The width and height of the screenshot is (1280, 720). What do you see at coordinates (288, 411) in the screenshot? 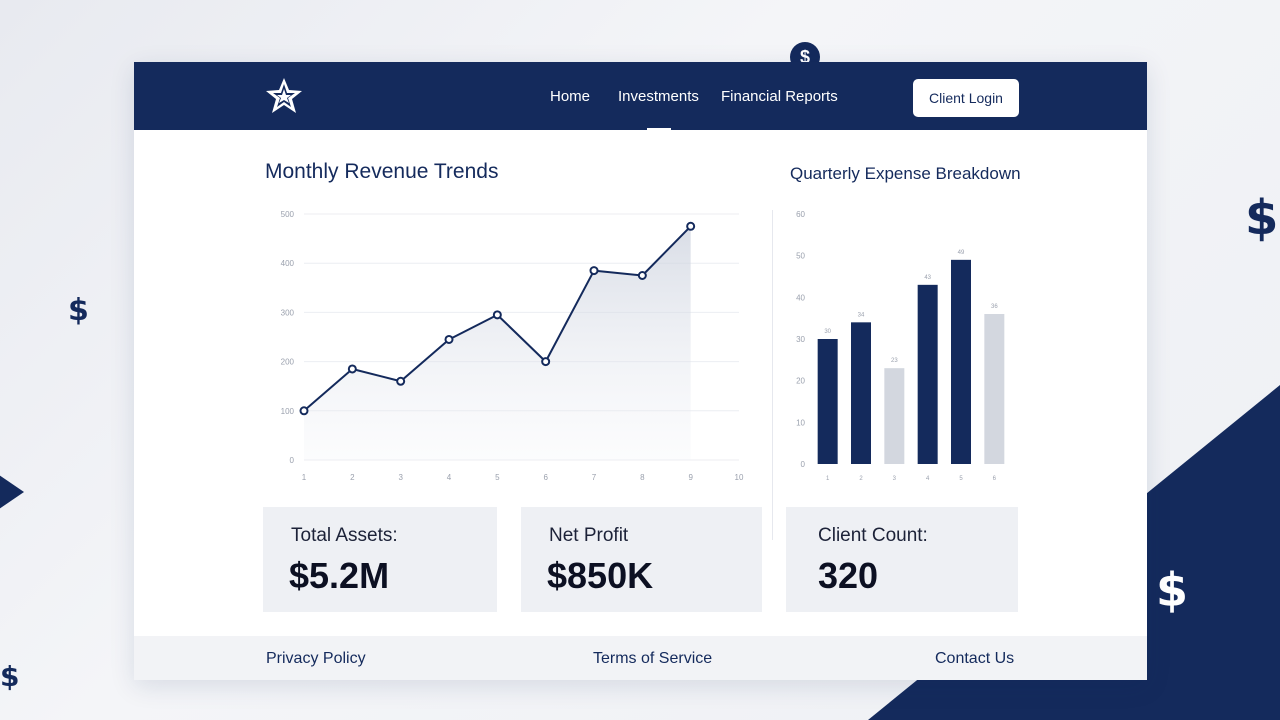
I see `y-tick-label: 100` at bounding box center [288, 411].